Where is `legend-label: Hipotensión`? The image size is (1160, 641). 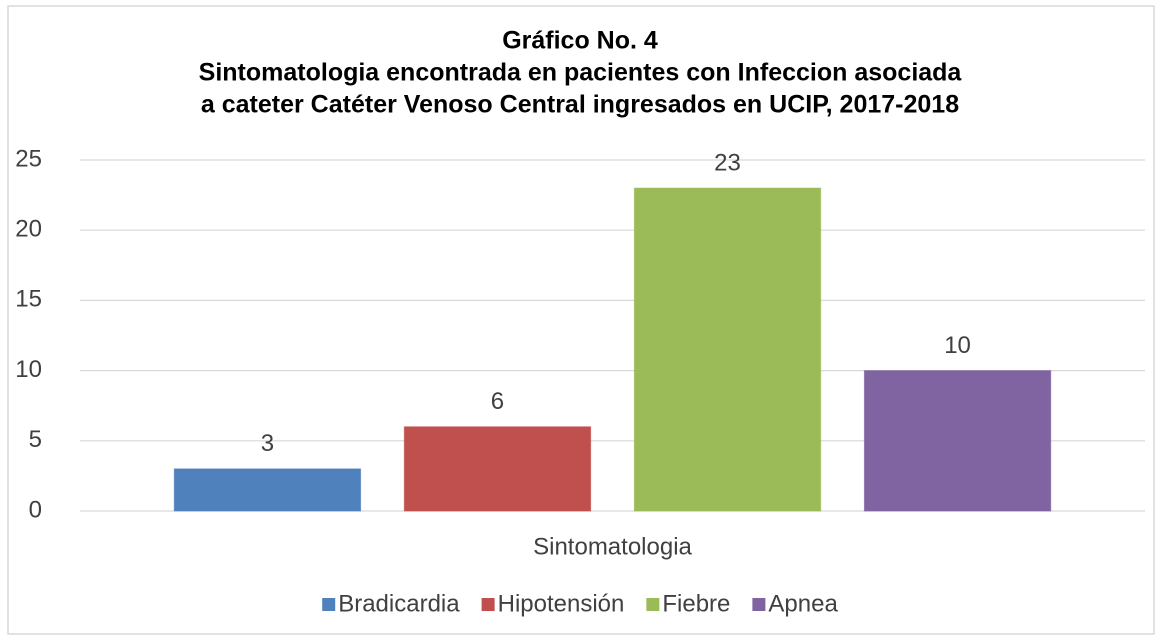 legend-label: Hipotensión is located at coordinates (561, 603).